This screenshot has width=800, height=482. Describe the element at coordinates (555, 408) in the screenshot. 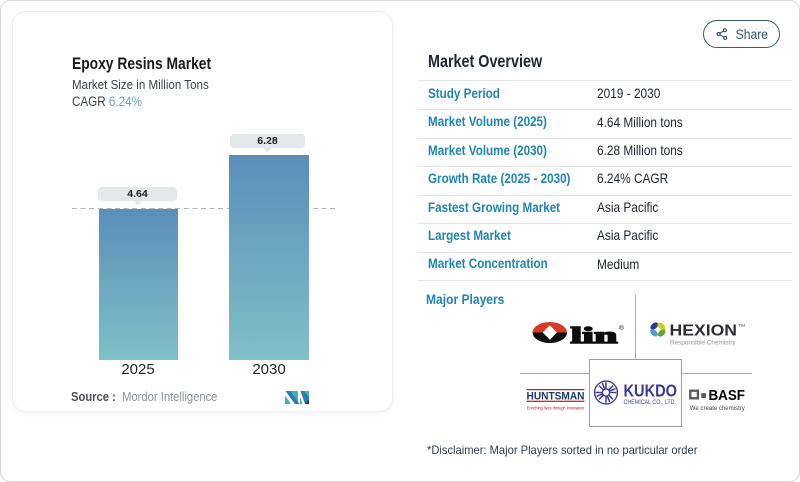

I see `svg-text:Enriching lives through innova: Enriching lives through innovation` at that location.